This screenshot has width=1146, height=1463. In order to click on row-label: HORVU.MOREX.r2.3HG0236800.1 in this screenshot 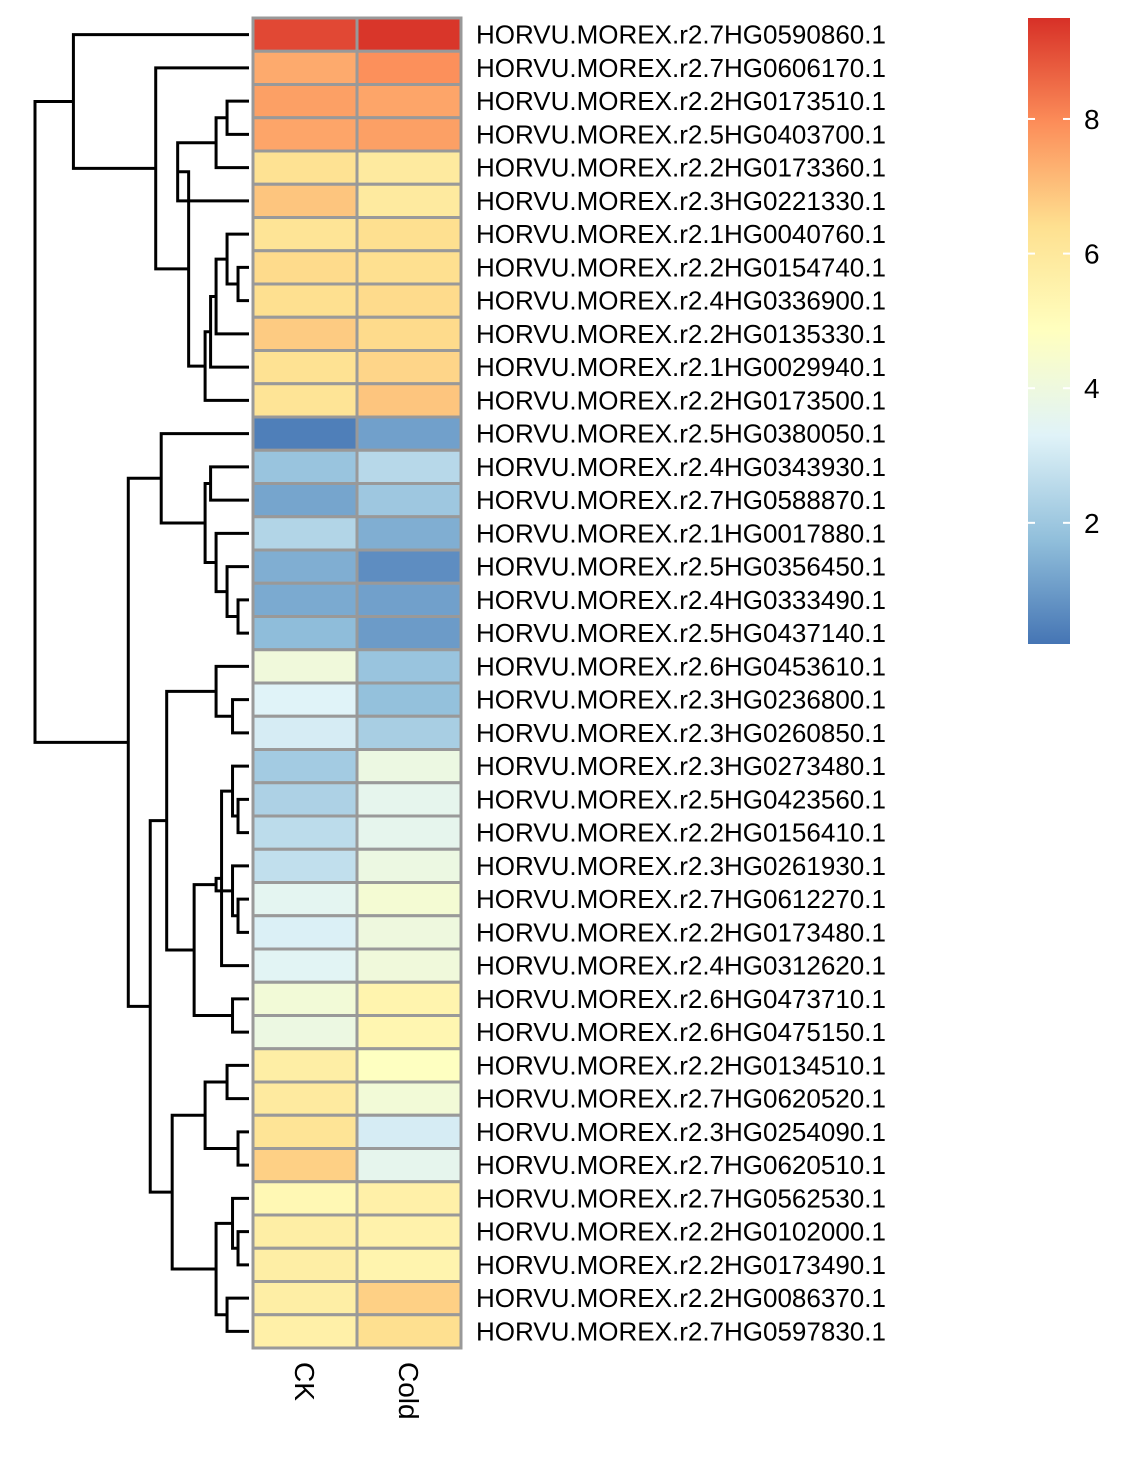, I will do `click(681, 700)`.